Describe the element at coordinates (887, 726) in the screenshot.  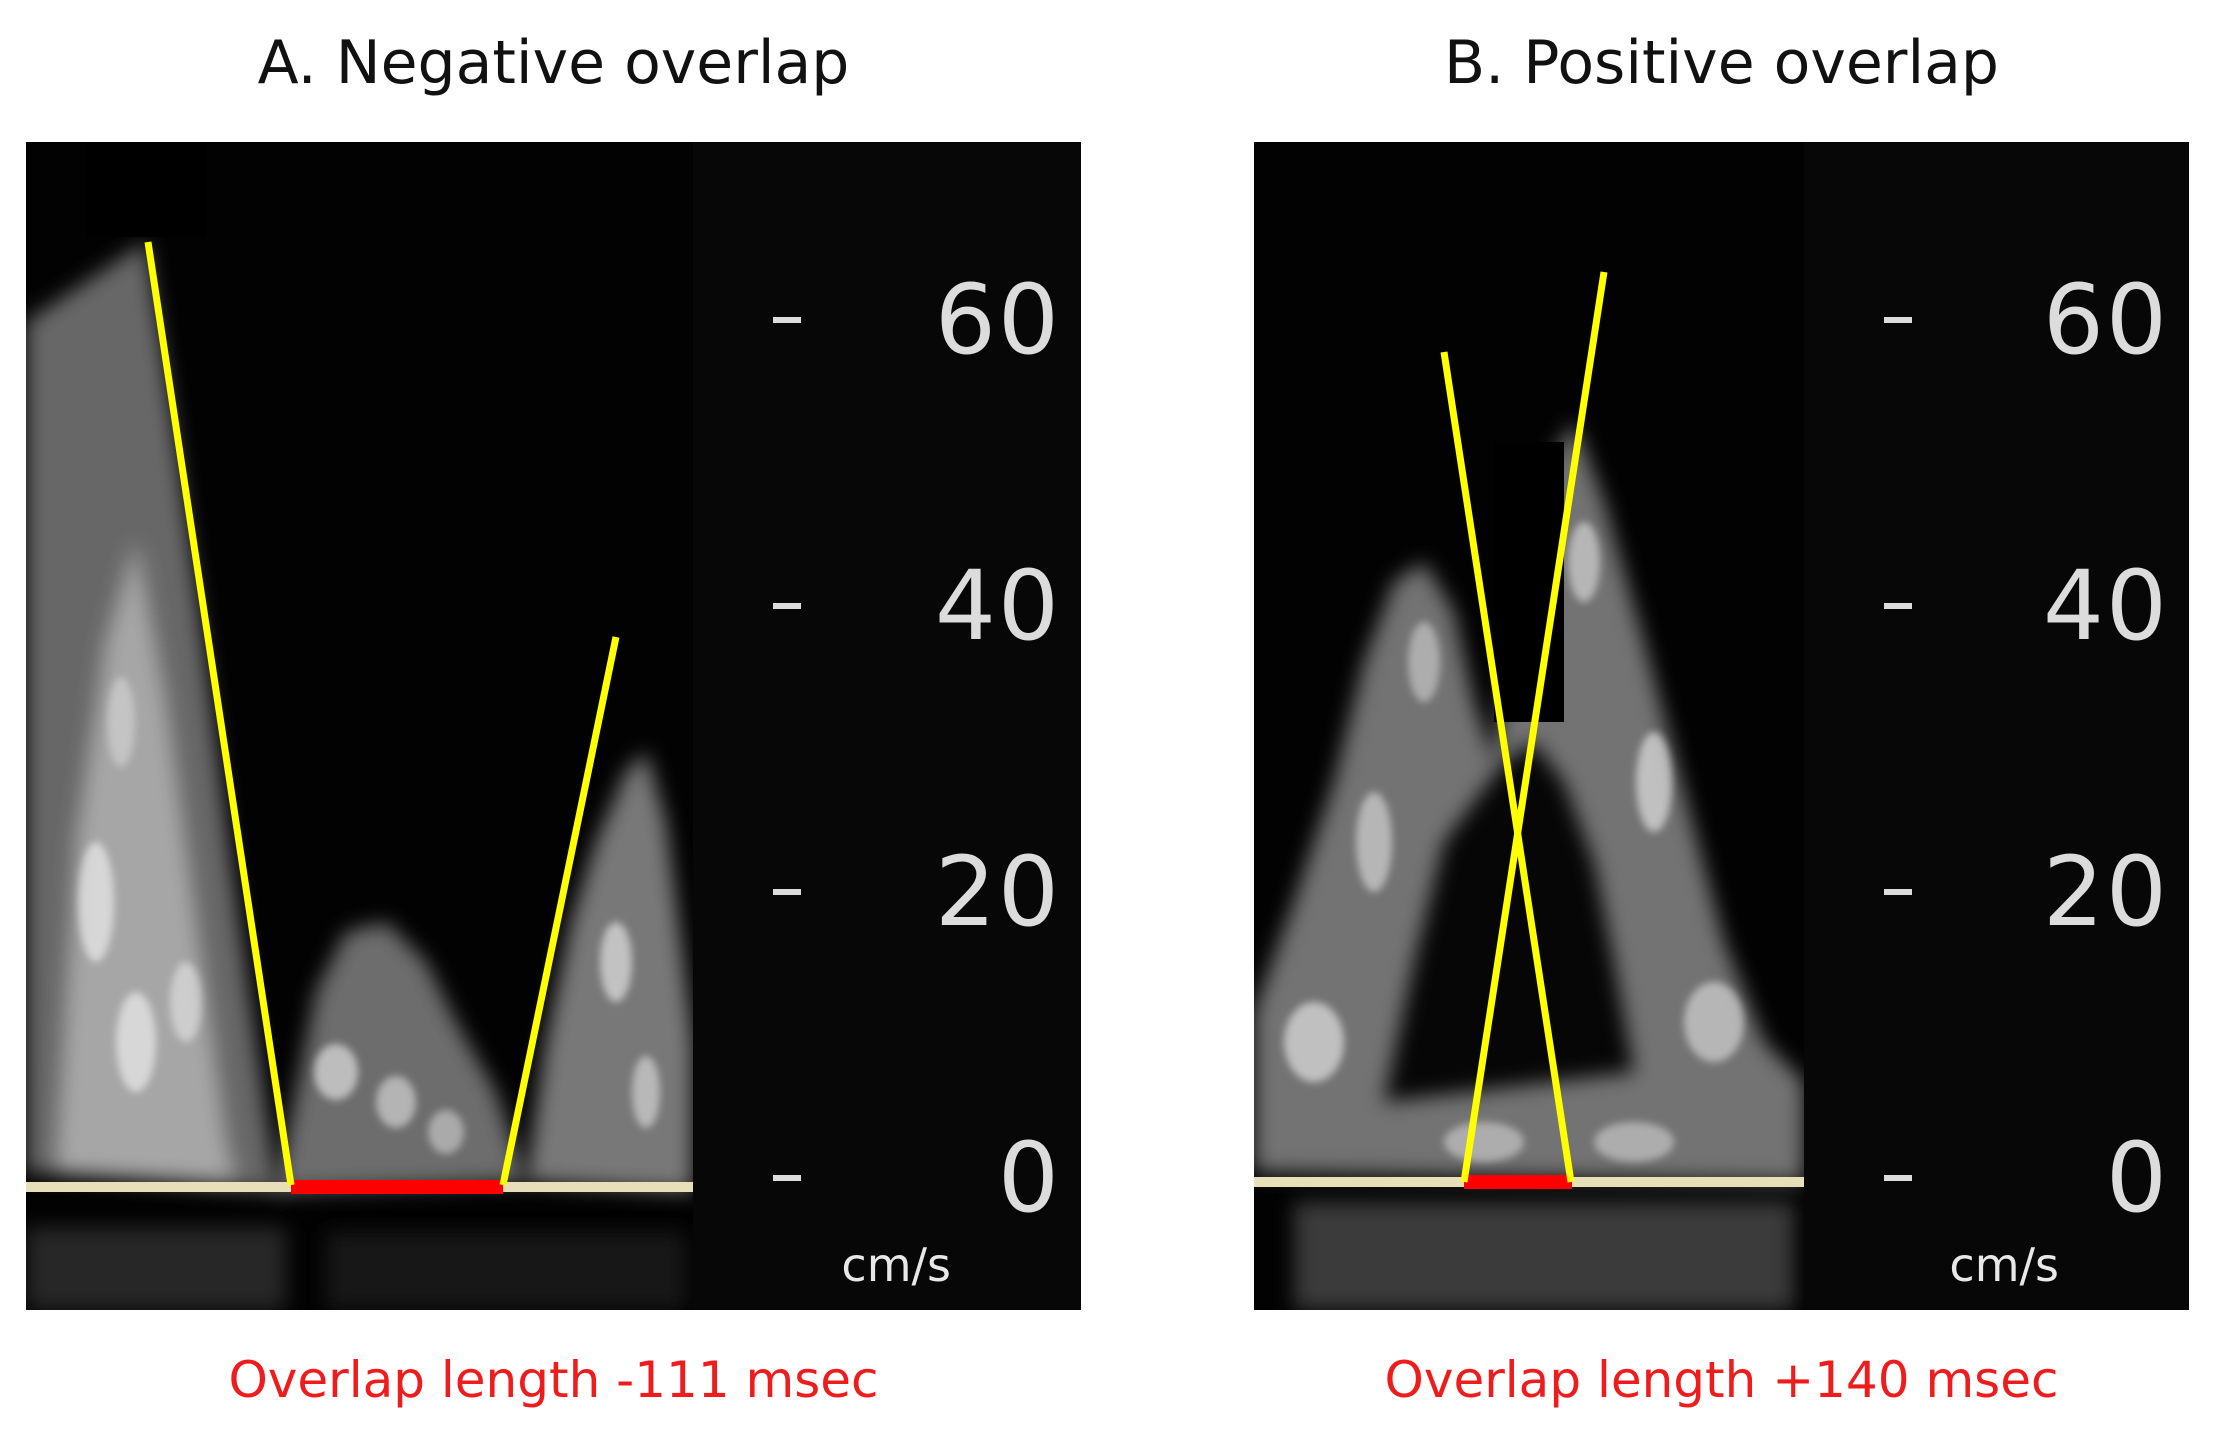
I see `velocity-scale-a: 60 40 20 0 cm/s` at that location.